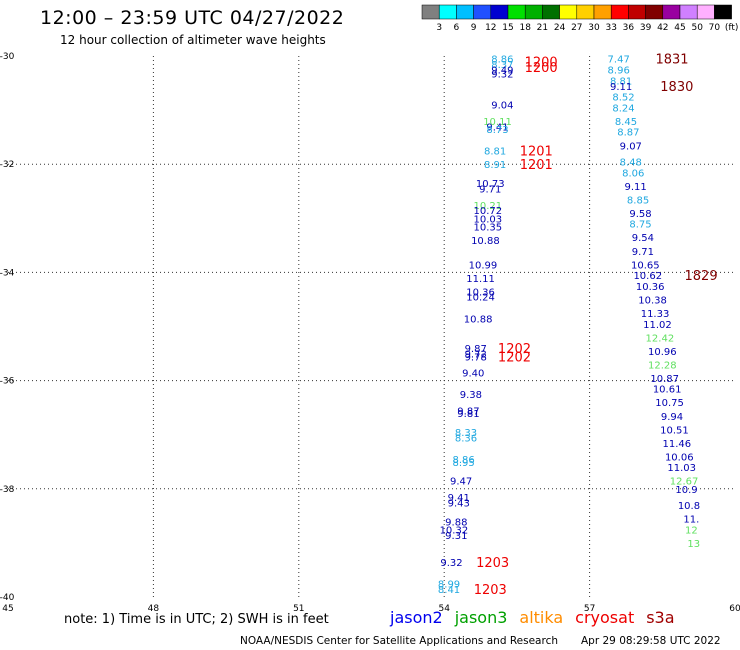 Image resolution: width=740 pixels, height=650 pixels. I want to click on x-tick-label: 60, so click(734, 609).